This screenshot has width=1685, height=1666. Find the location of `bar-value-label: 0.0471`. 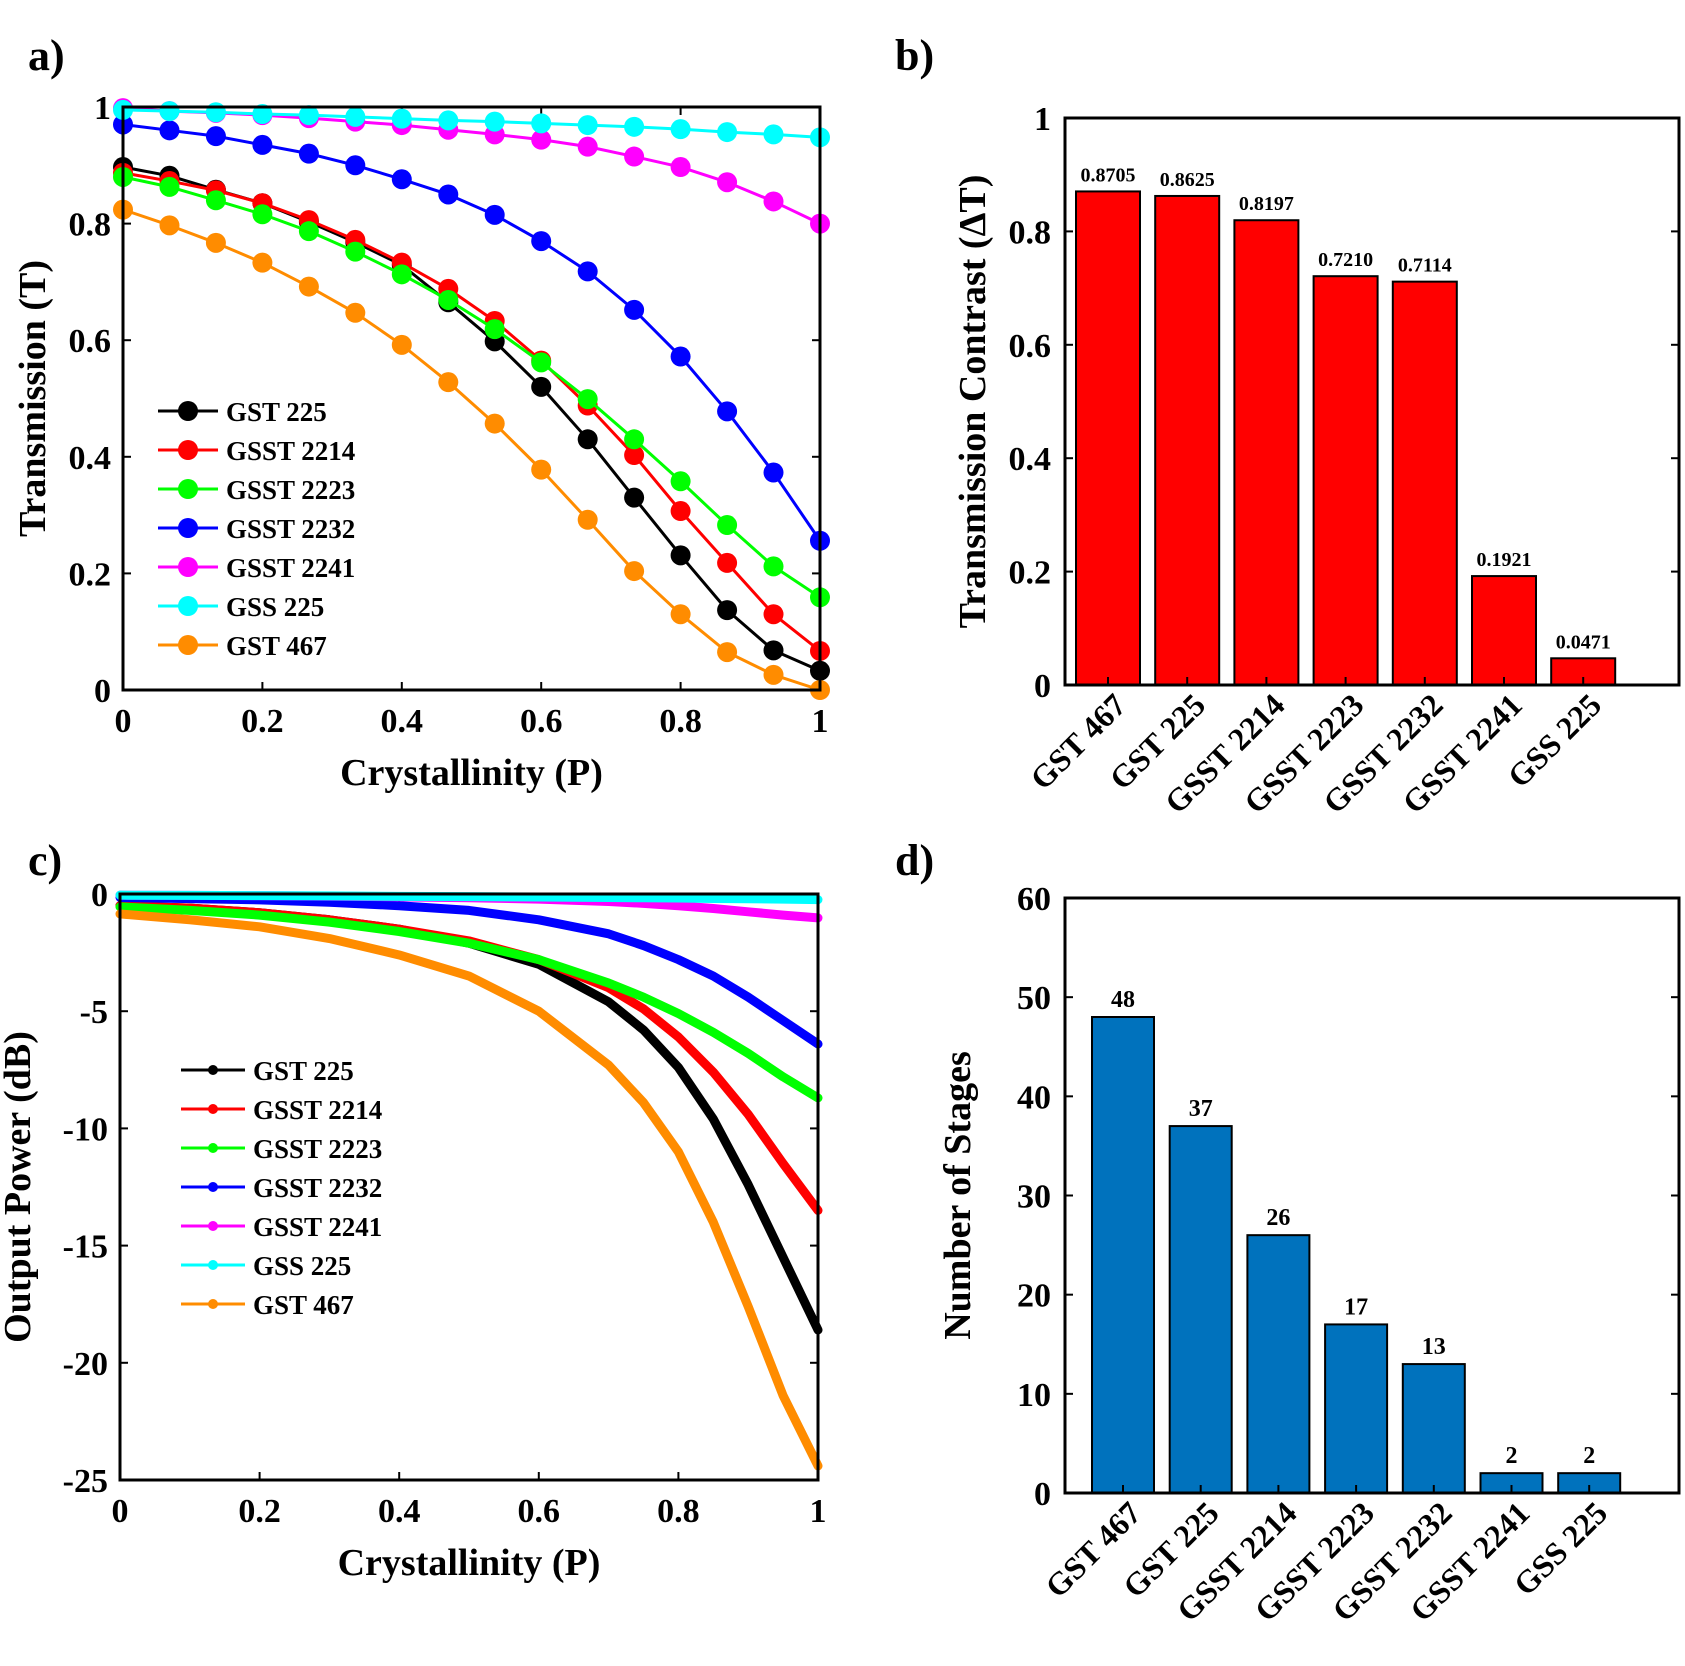

bar-value-label: 0.0471 is located at coordinates (1583, 642).